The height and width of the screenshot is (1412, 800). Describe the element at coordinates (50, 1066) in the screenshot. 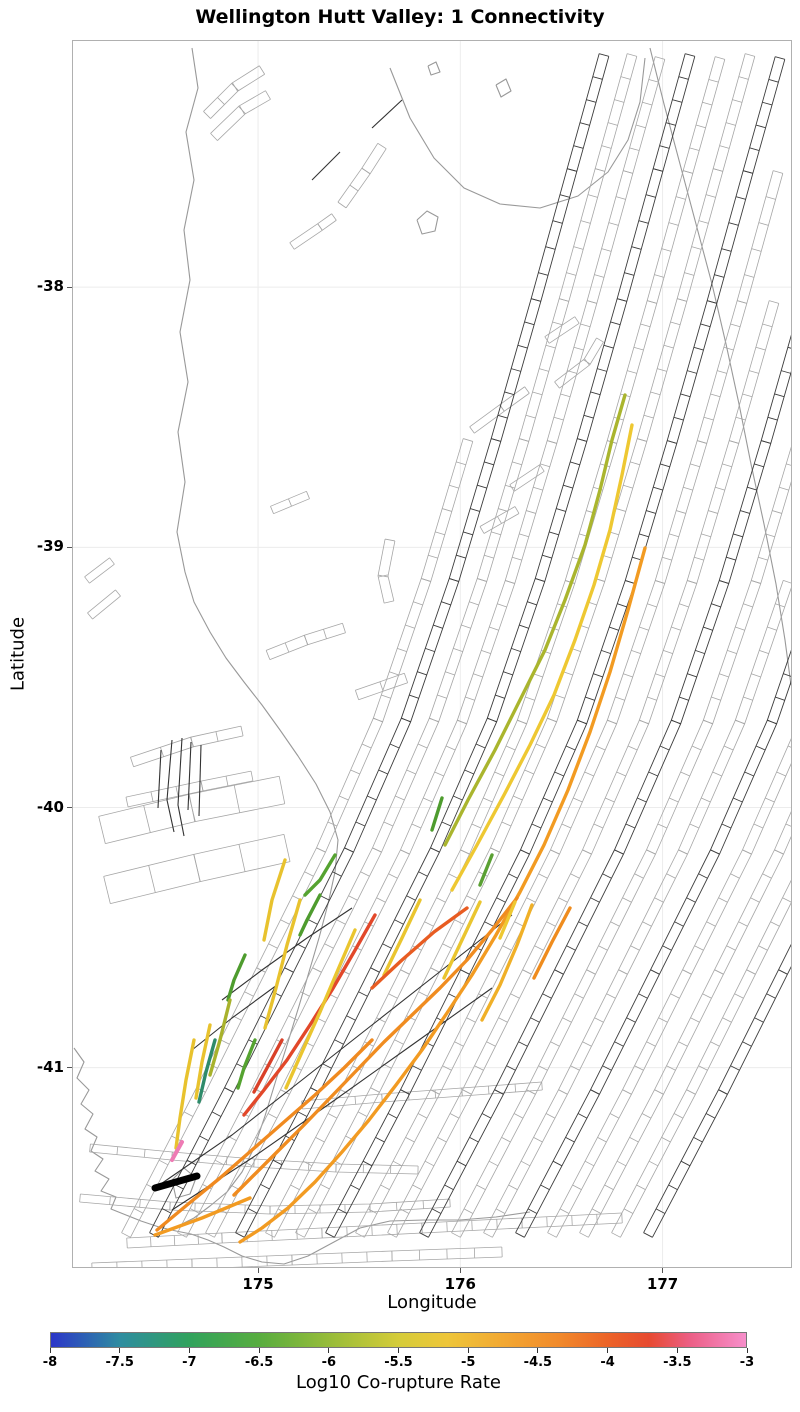

I see `y-tick-label: -41` at that location.